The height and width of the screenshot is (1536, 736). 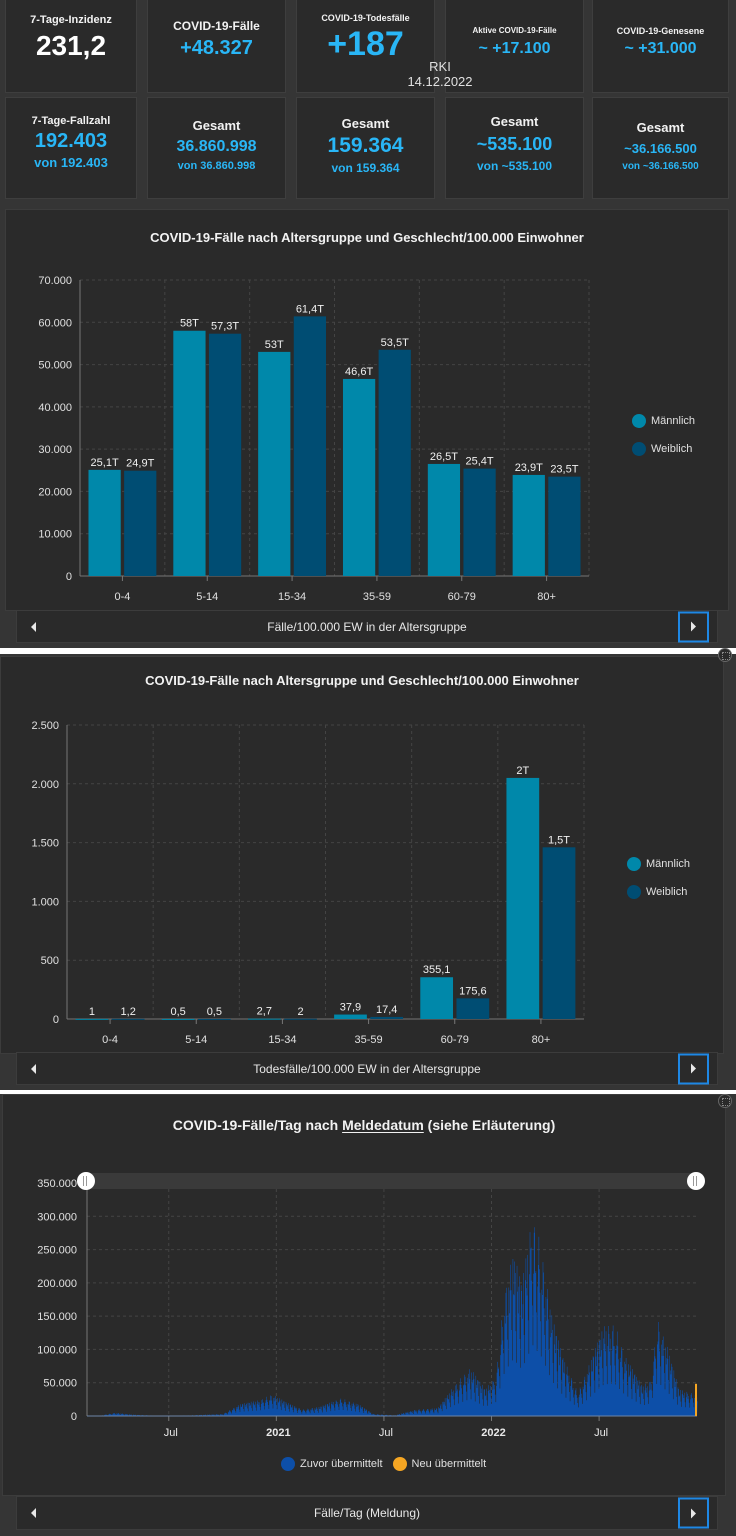 What do you see at coordinates (365, 18) in the screenshot?
I see `tile-label: COVID-19-Todesfälle` at bounding box center [365, 18].